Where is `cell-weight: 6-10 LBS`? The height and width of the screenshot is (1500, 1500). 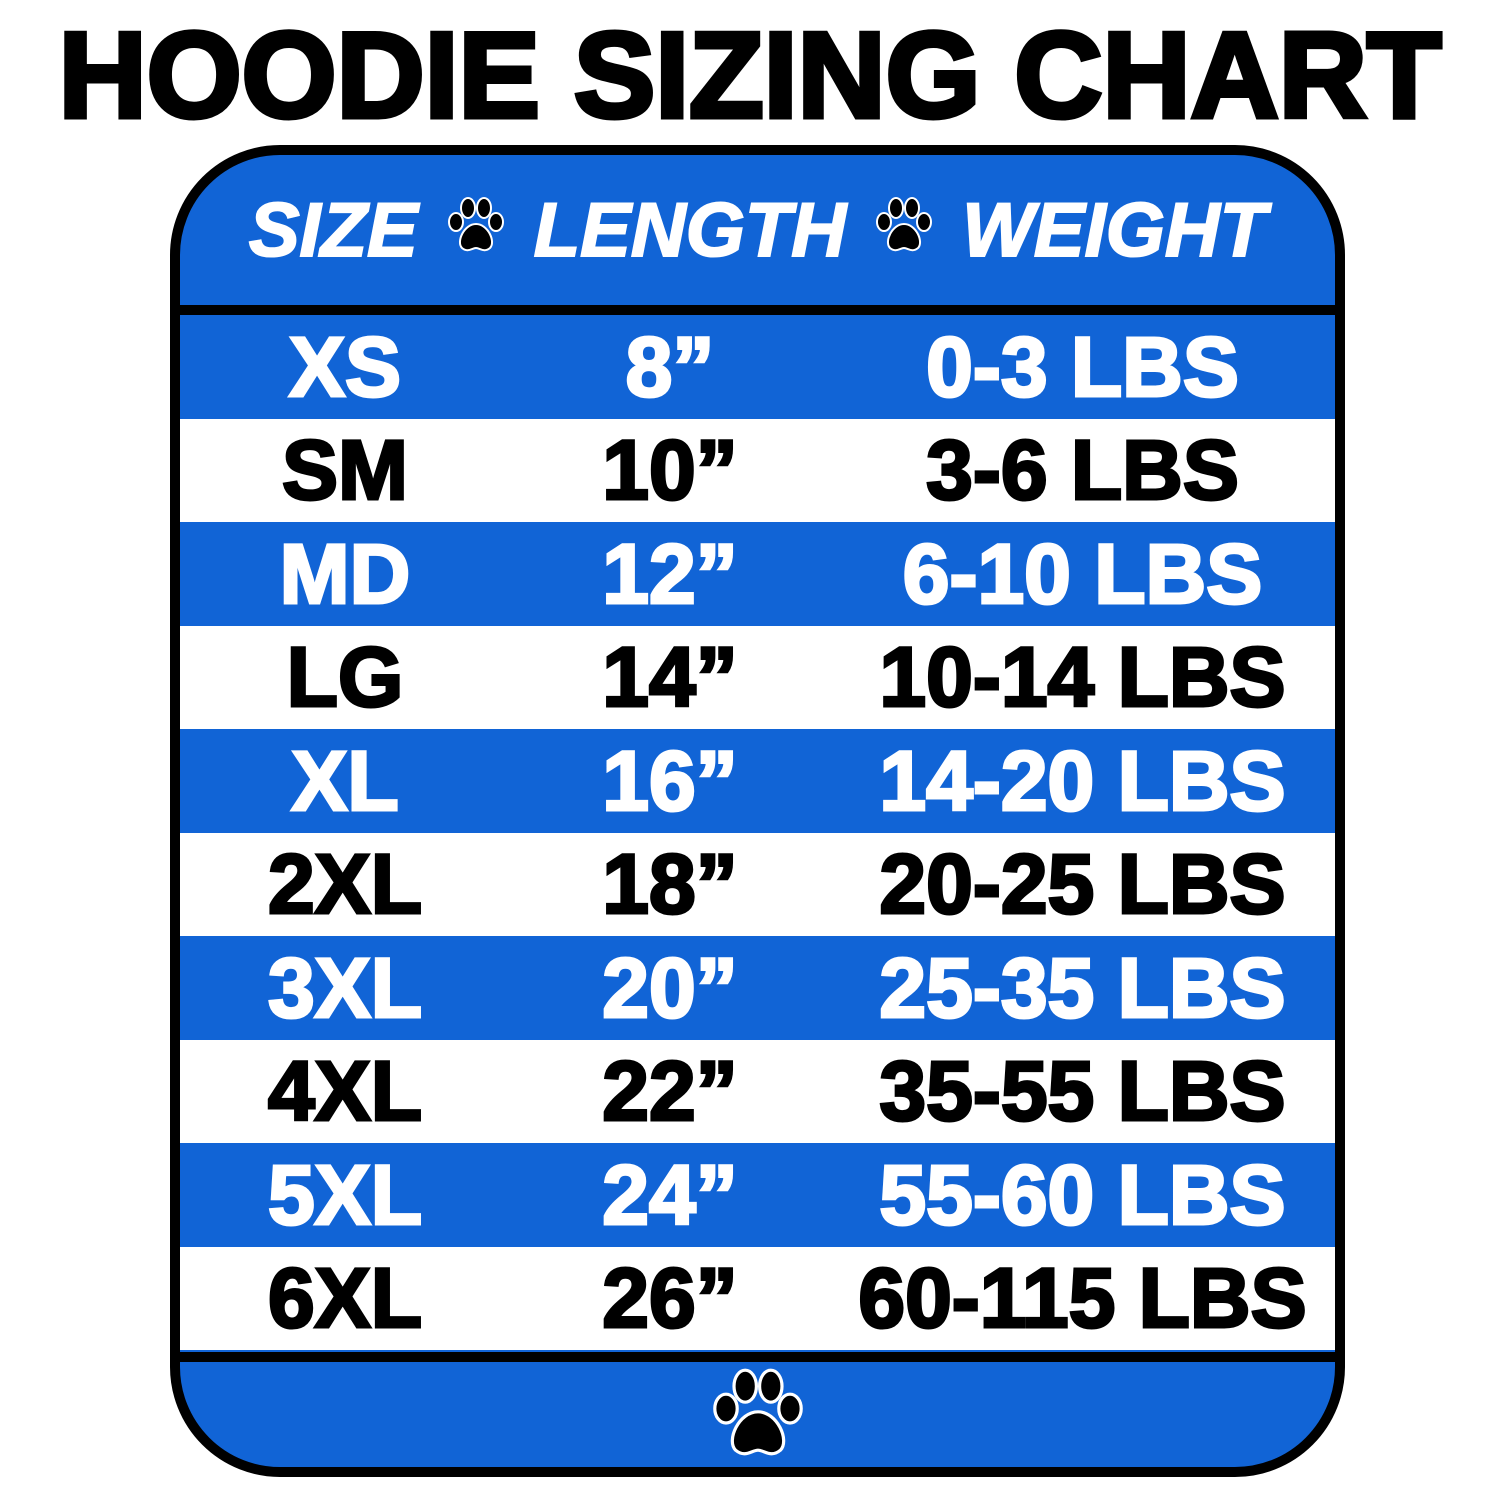
cell-weight: 6-10 LBS is located at coordinates (1082, 573).